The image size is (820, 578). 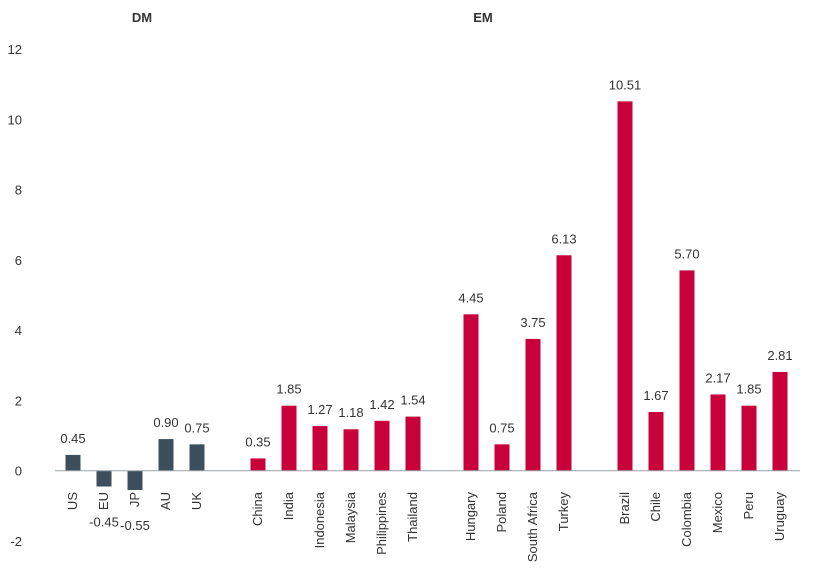 I want to click on value-label-south-africa: 3.75, so click(x=532, y=322).